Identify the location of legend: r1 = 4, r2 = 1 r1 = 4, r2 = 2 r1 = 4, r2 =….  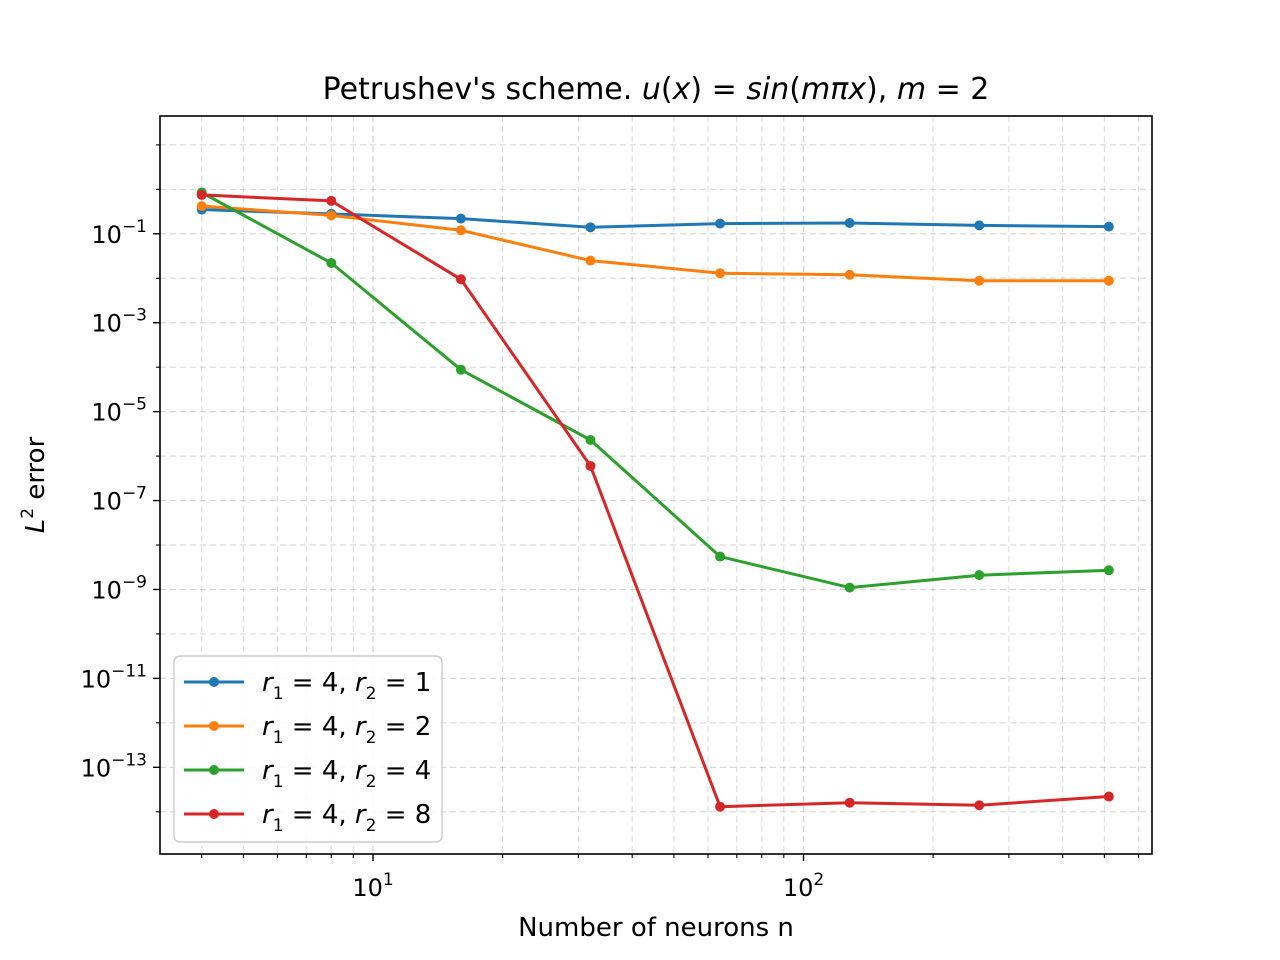
(308, 749).